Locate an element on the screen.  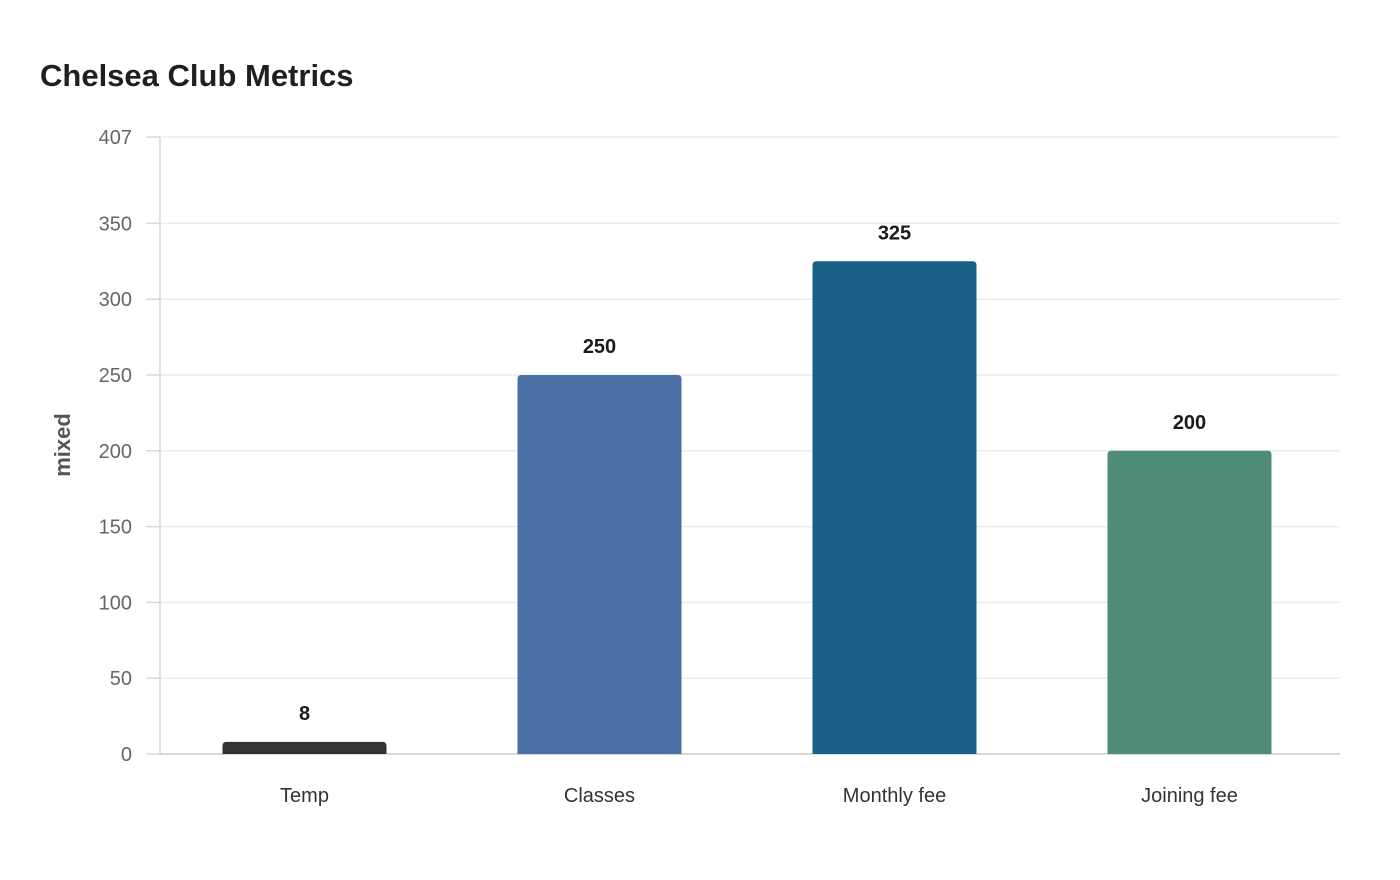
y-tick-label: 250 is located at coordinates (115, 376).